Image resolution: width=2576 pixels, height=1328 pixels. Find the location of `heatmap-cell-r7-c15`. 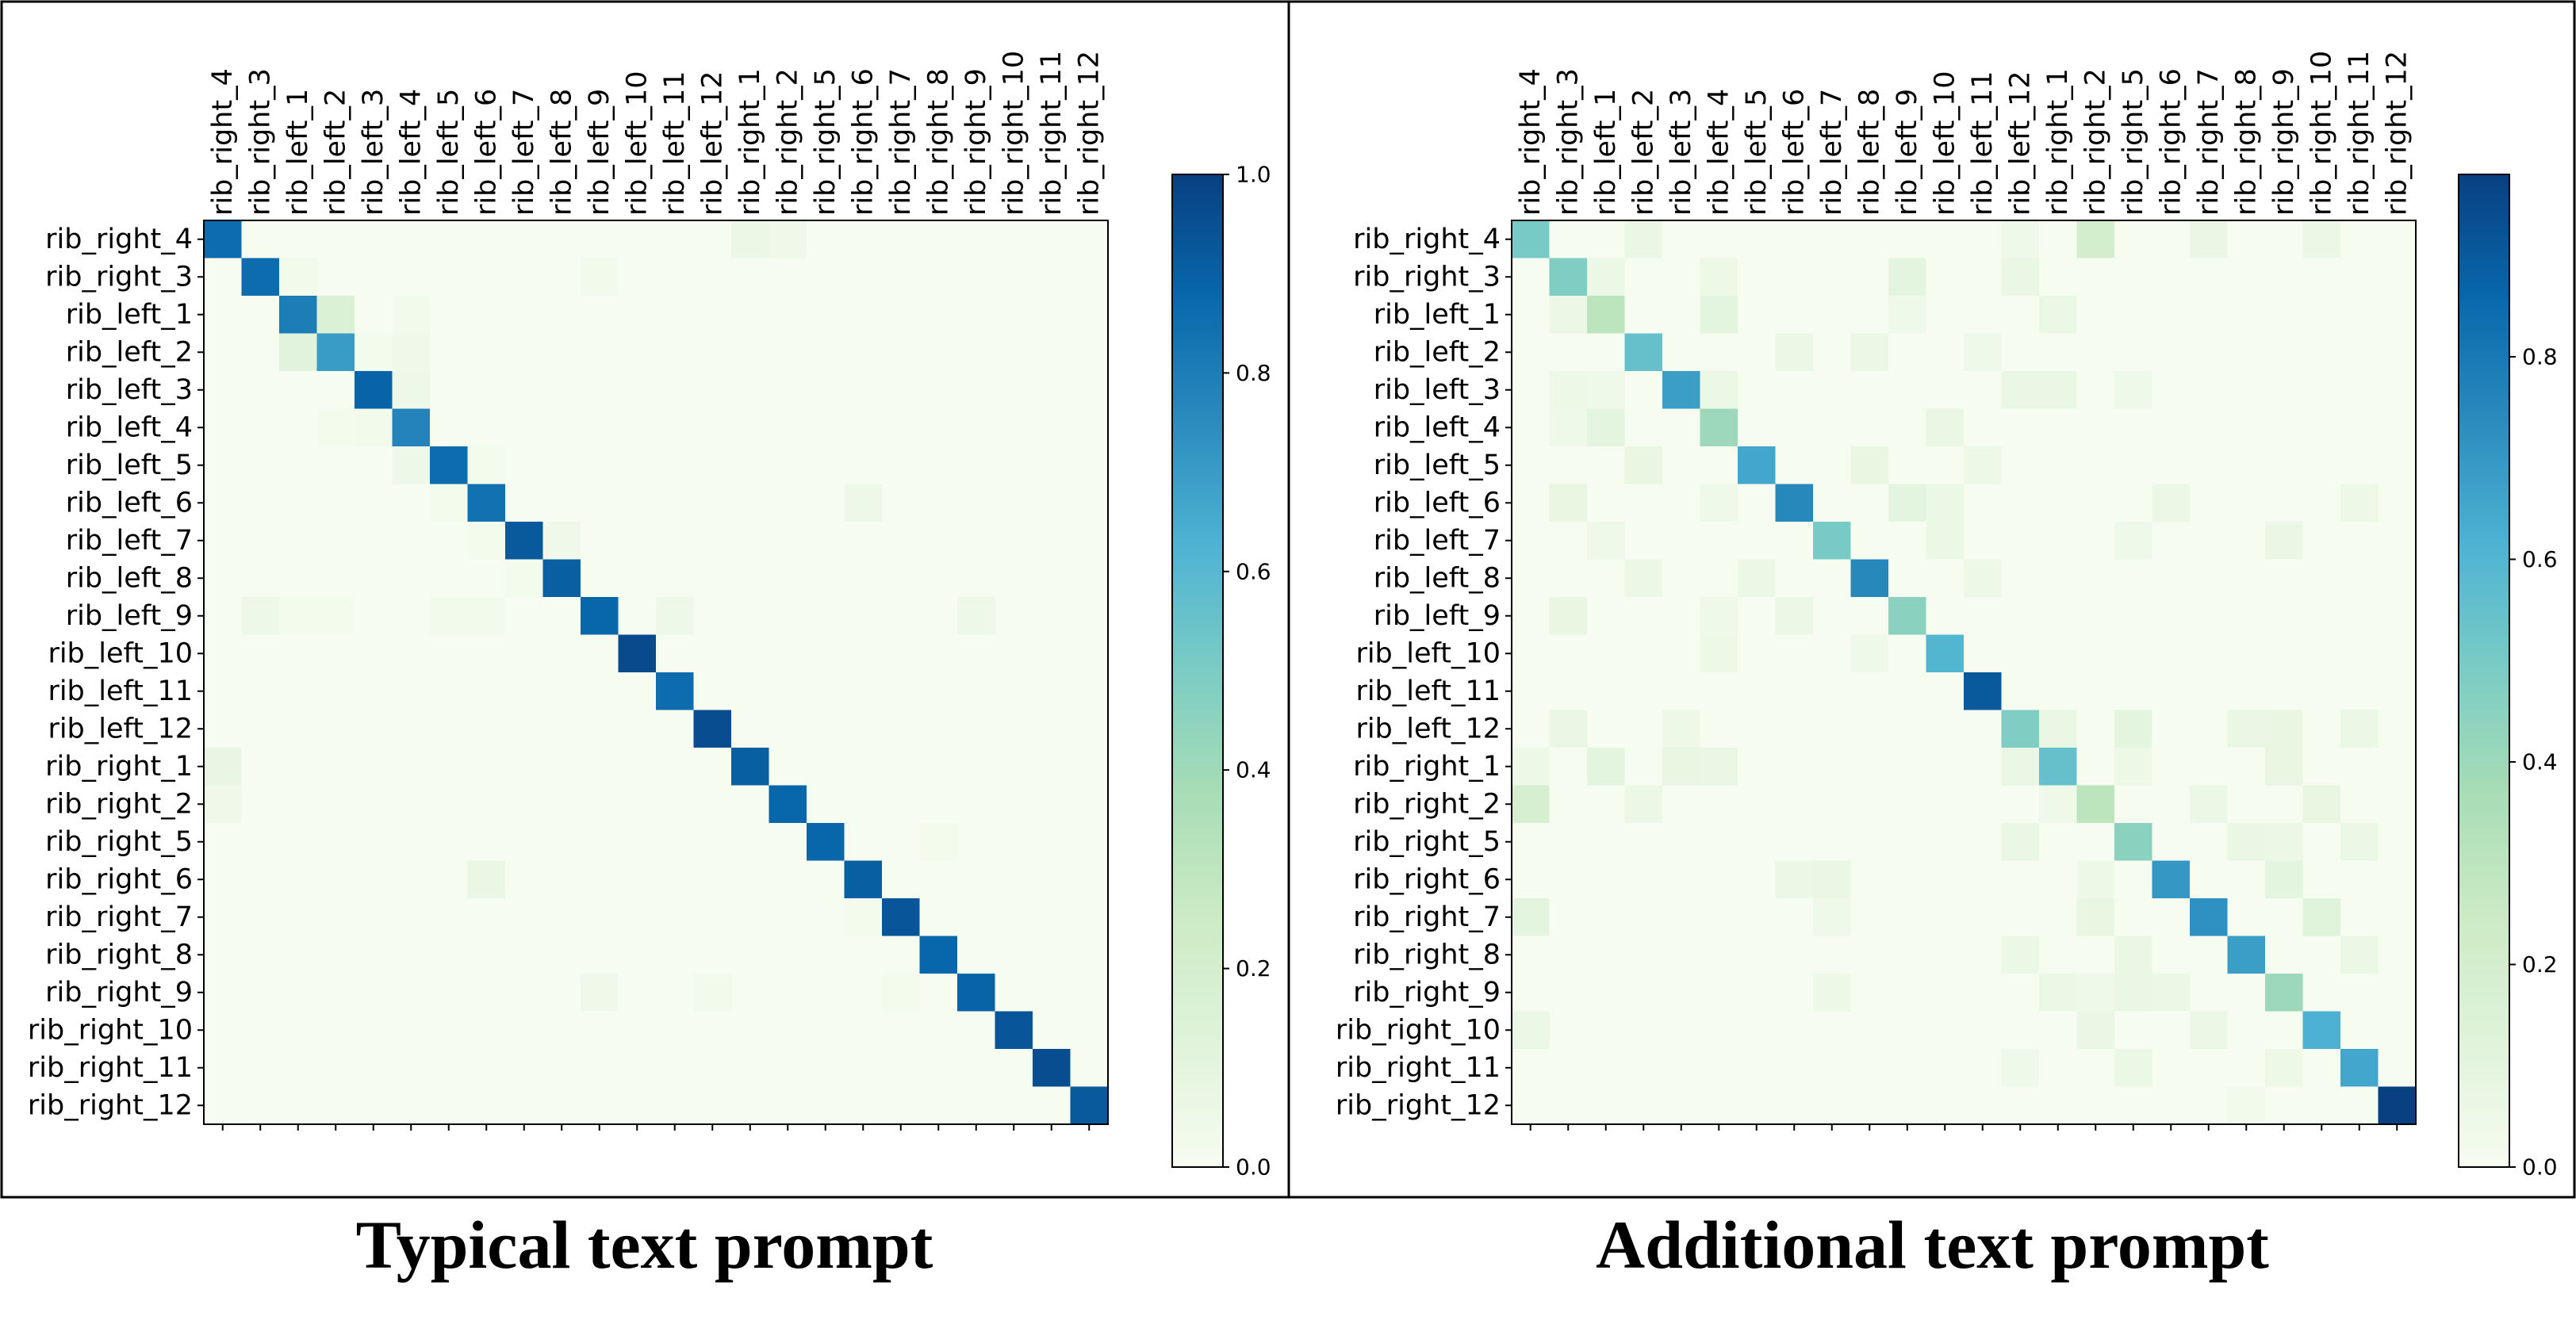

heatmap-cell-r7-c15 is located at coordinates (2095, 503).